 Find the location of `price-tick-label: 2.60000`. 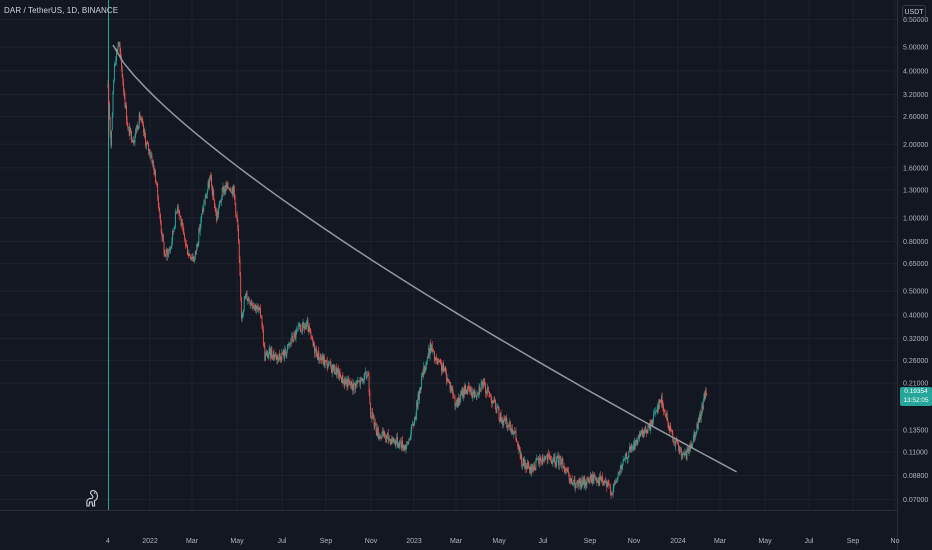

price-tick-label: 2.60000 is located at coordinates (915, 117).